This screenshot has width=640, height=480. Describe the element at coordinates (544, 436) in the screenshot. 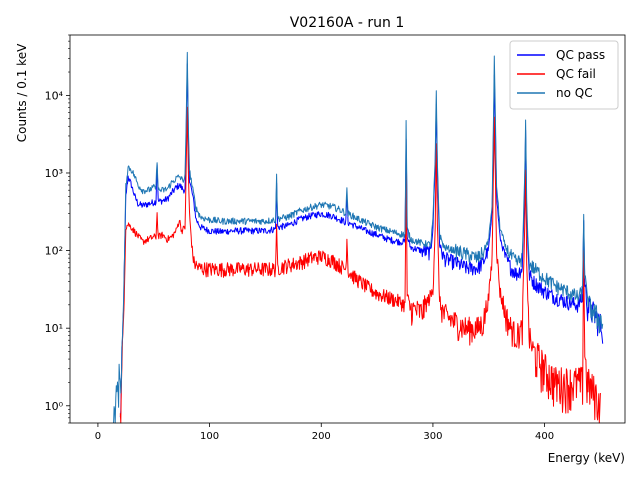

I see `x-tick-label: 400` at that location.